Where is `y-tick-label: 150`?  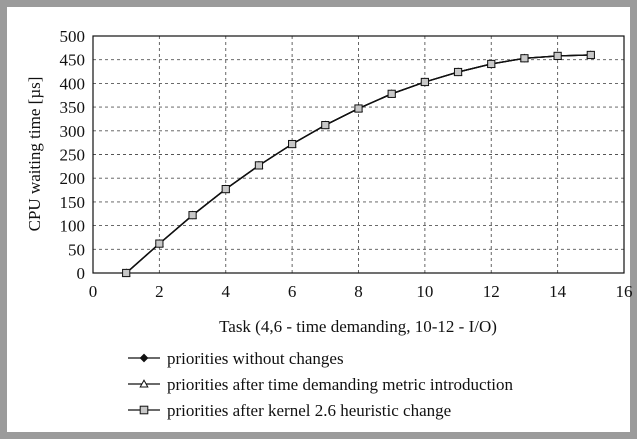 y-tick-label: 150 is located at coordinates (73, 202).